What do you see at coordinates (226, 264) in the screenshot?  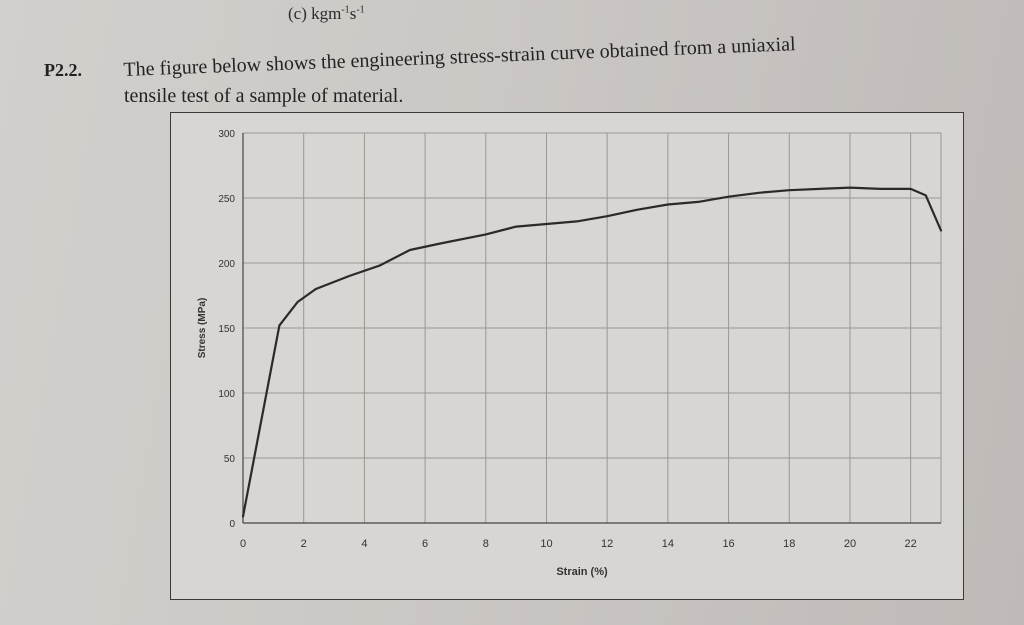 I see `y-tick-label: 200` at bounding box center [226, 264].